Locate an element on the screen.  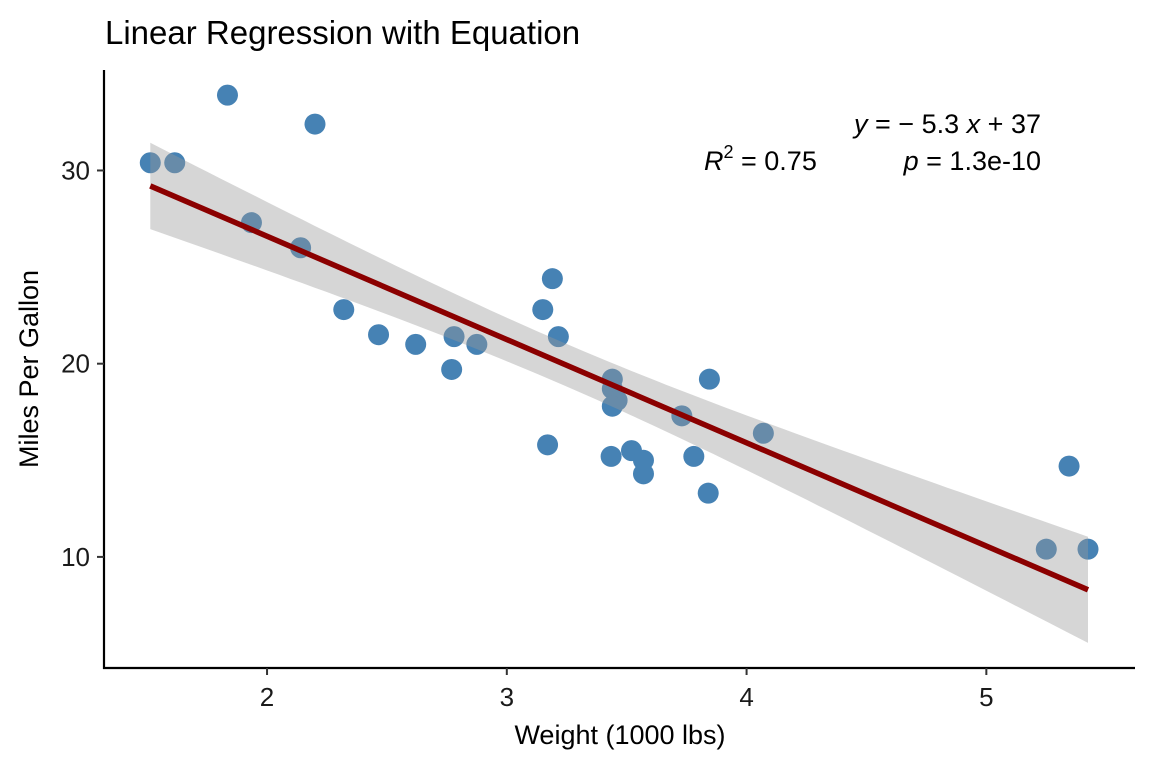
p-value: = 1.3e-10 is located at coordinates (980, 161).